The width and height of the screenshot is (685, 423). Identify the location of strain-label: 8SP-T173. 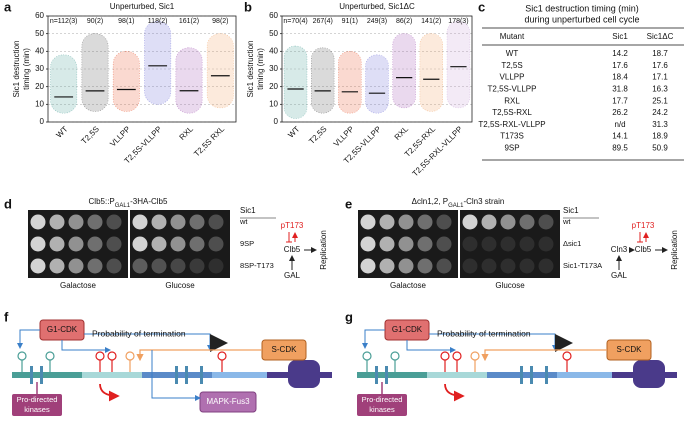
(257, 265).